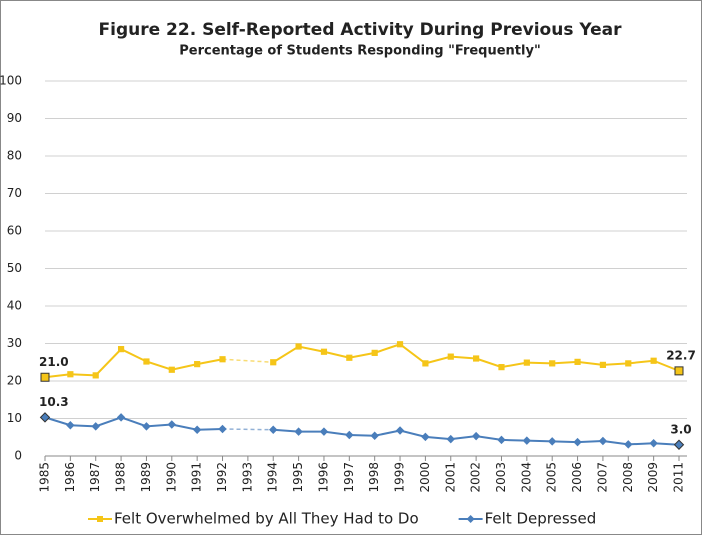  Describe the element at coordinates (679, 477) in the screenshot. I see `x-tick-label: 2011` at that location.